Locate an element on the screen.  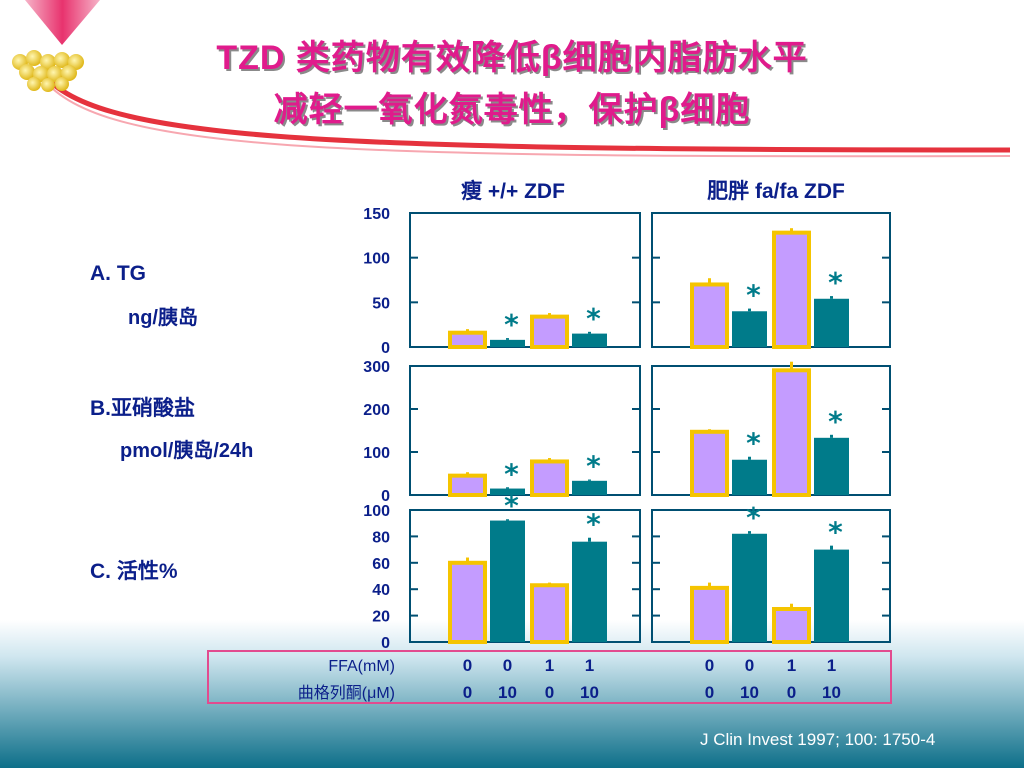
panel-unit-1: pmol/胰岛/24h is located at coordinates (186, 450).